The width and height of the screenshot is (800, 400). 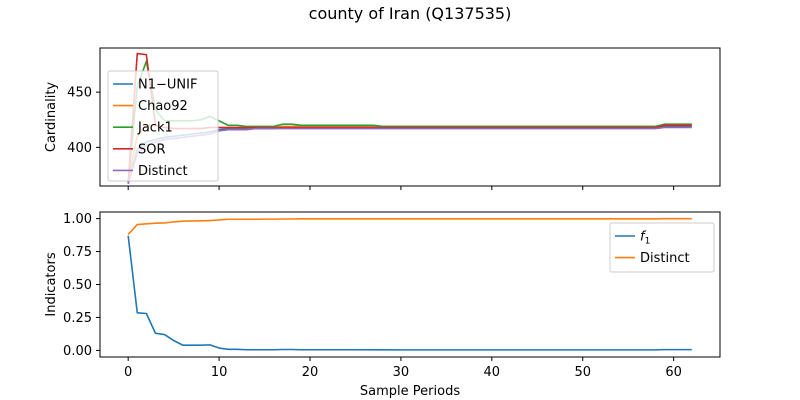 I want to click on legend: f1 Distinct, so click(x=662, y=247).